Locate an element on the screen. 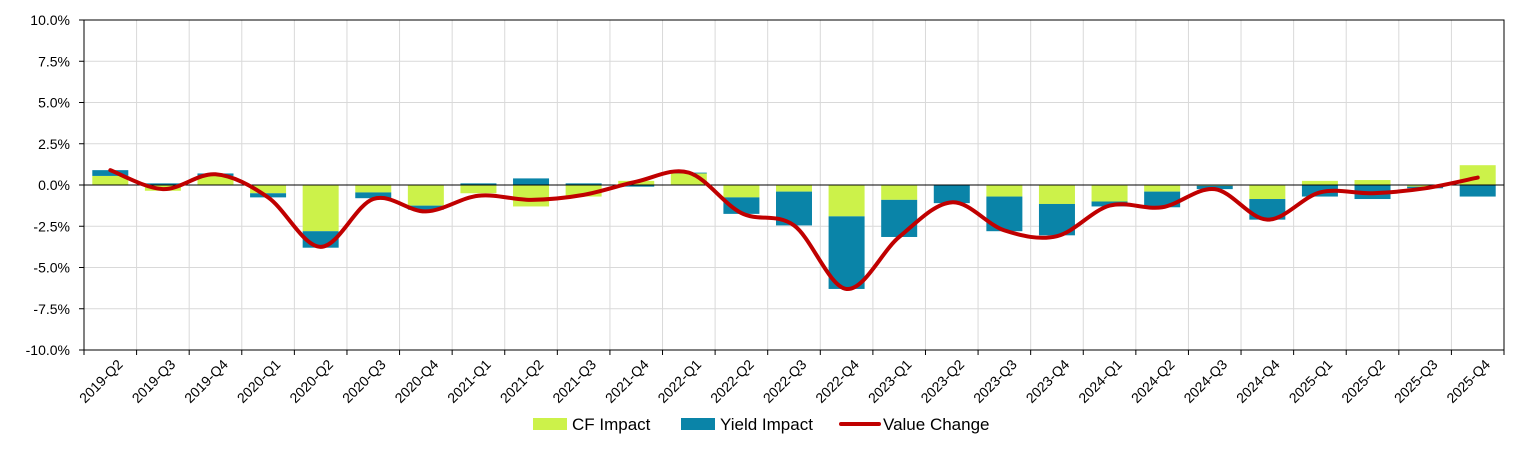 Image resolution: width=1520 pixels, height=464 pixels. y-tick-label: 10.0% is located at coordinates (50, 20).